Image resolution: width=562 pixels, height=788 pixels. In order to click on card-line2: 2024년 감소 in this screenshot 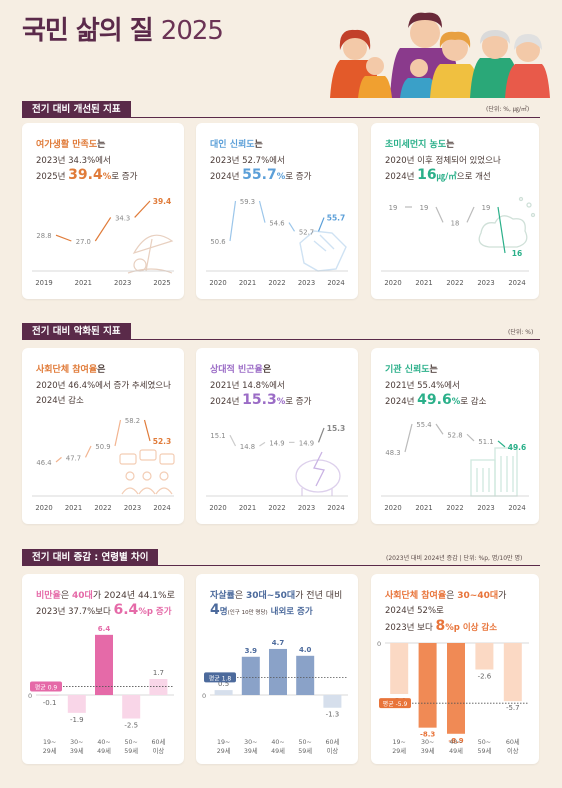, I will do `click(60, 401)`.